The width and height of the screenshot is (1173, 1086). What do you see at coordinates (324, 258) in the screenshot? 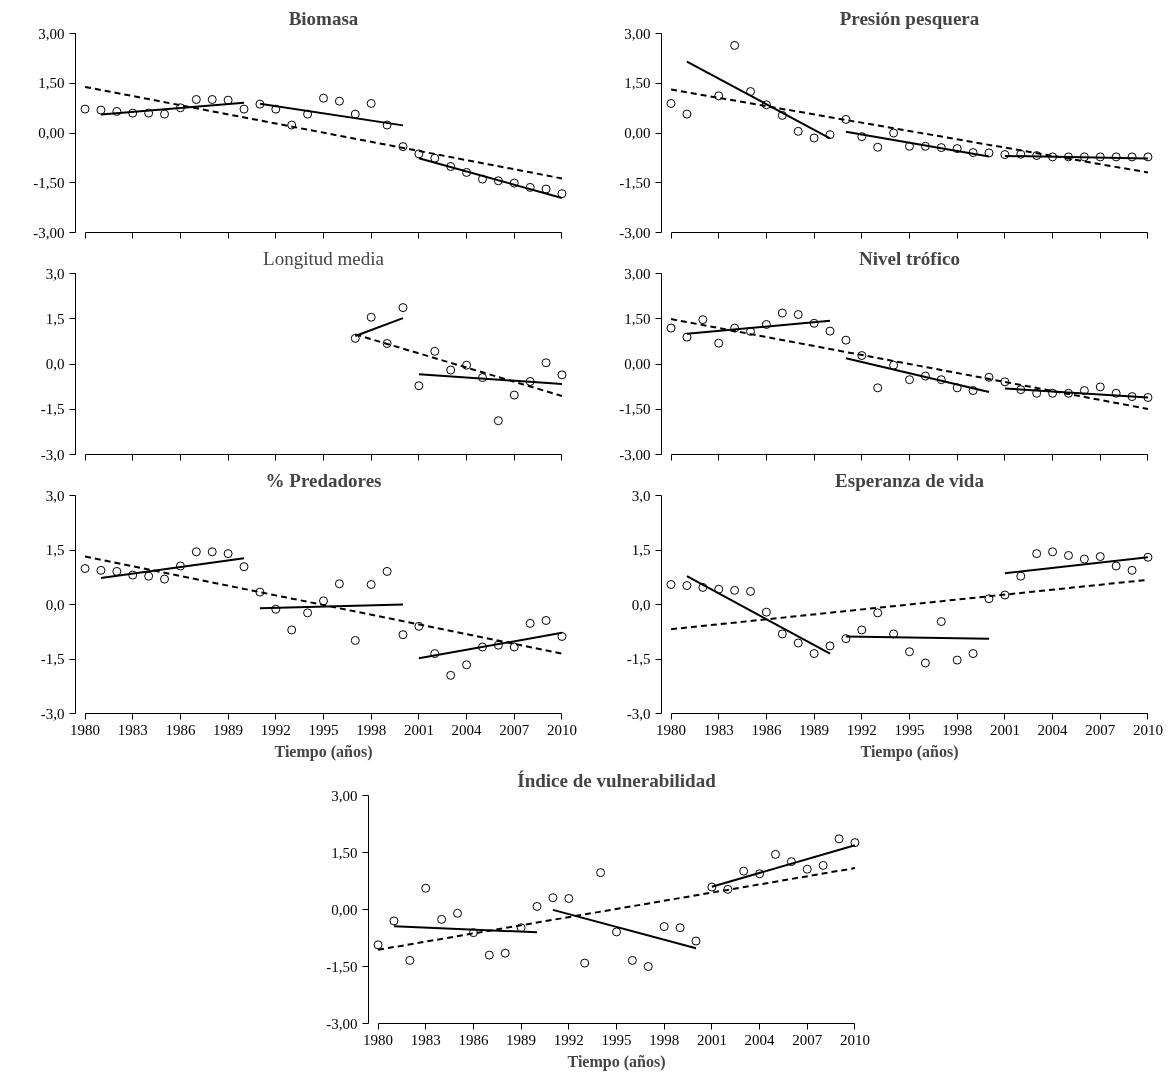
I see `chart-title: Longitud media` at bounding box center [324, 258].